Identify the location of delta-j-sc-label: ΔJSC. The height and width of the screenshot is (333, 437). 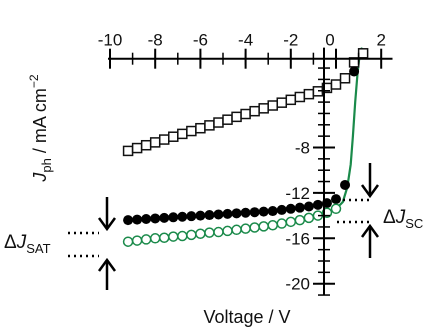
(403, 219).